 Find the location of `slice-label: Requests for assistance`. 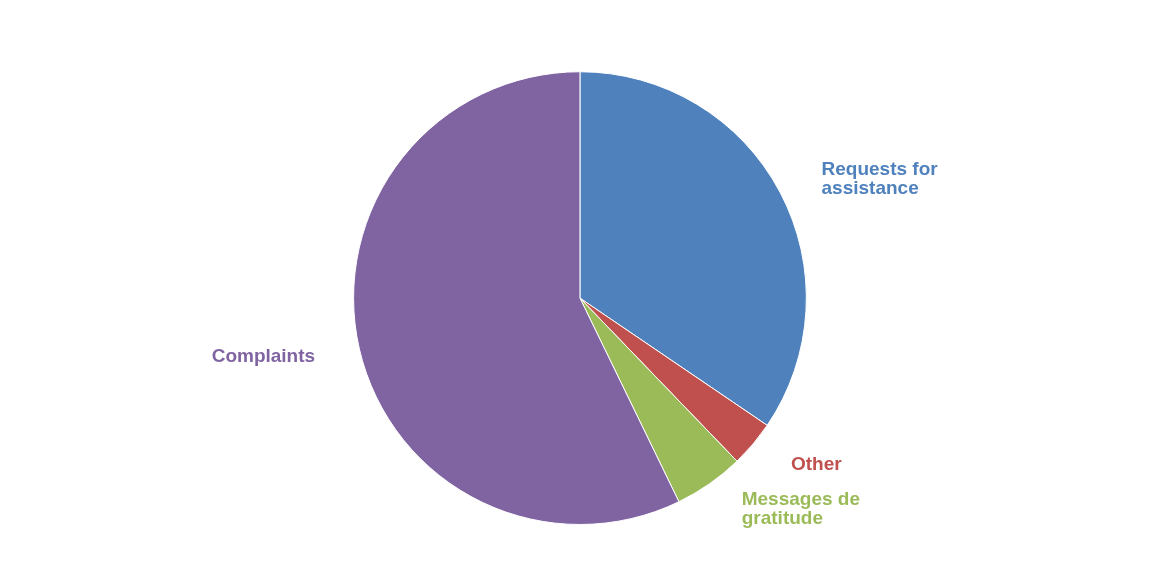

slice-label: Requests for assistance is located at coordinates (882, 178).